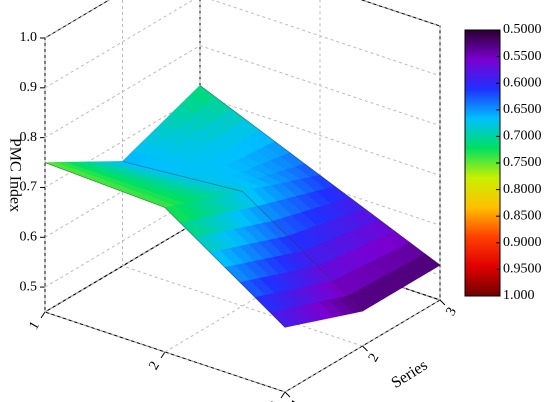  Describe the element at coordinates (29, 286) in the screenshot. I see `z-tick-label: 0.5` at that location.